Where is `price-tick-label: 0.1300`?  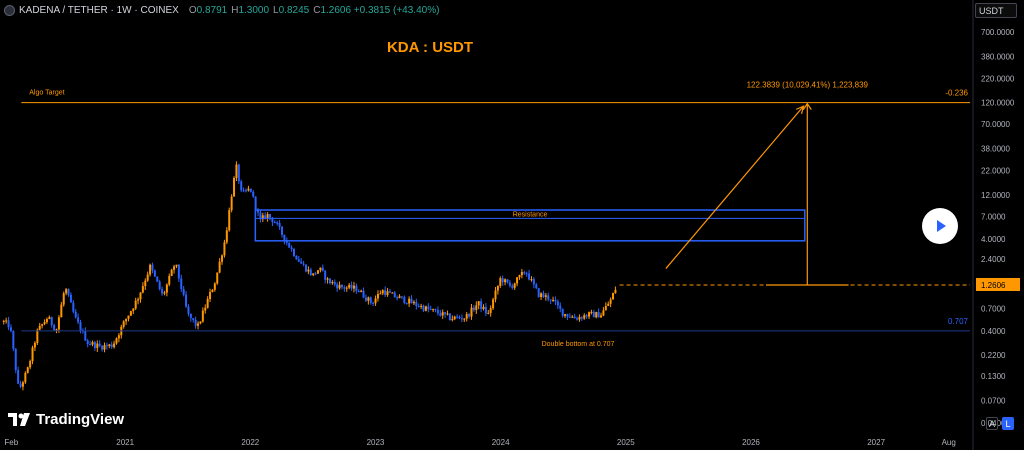 price-tick-label: 0.1300 is located at coordinates (993, 376).